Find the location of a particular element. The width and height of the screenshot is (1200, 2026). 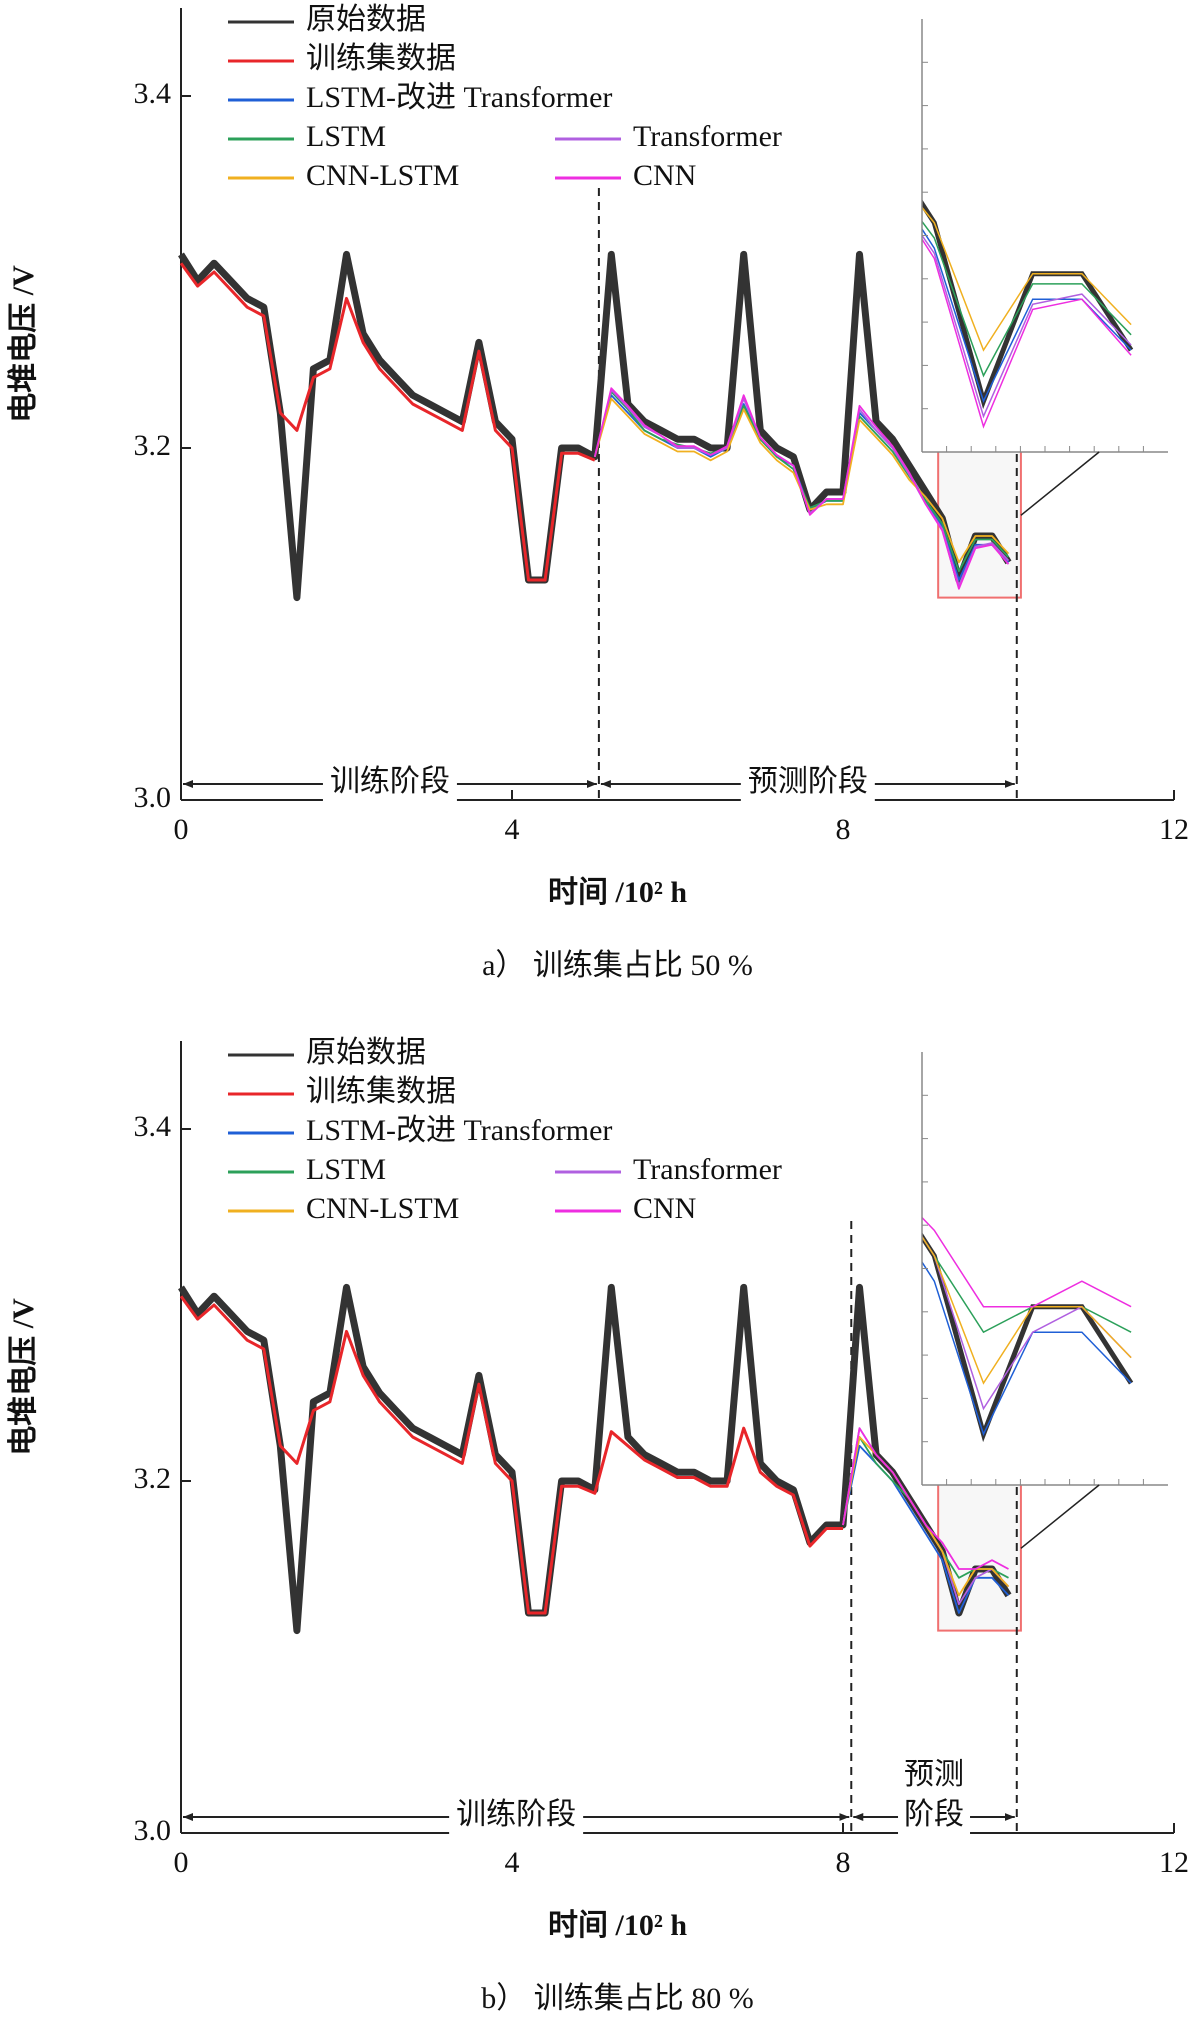

phase-label: 阶段 is located at coordinates (934, 1814).